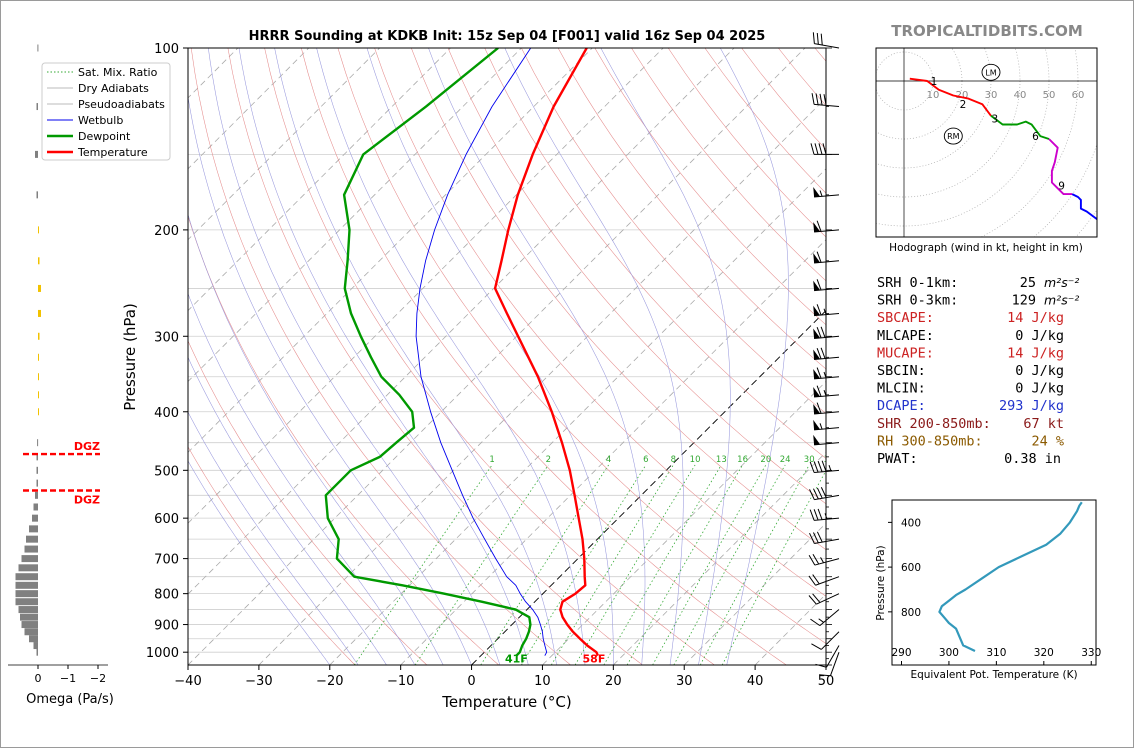 The width and height of the screenshot is (1134, 748). What do you see at coordinates (1060, 167) in the screenshot?
I see `hodo-trace` at bounding box center [1060, 167].